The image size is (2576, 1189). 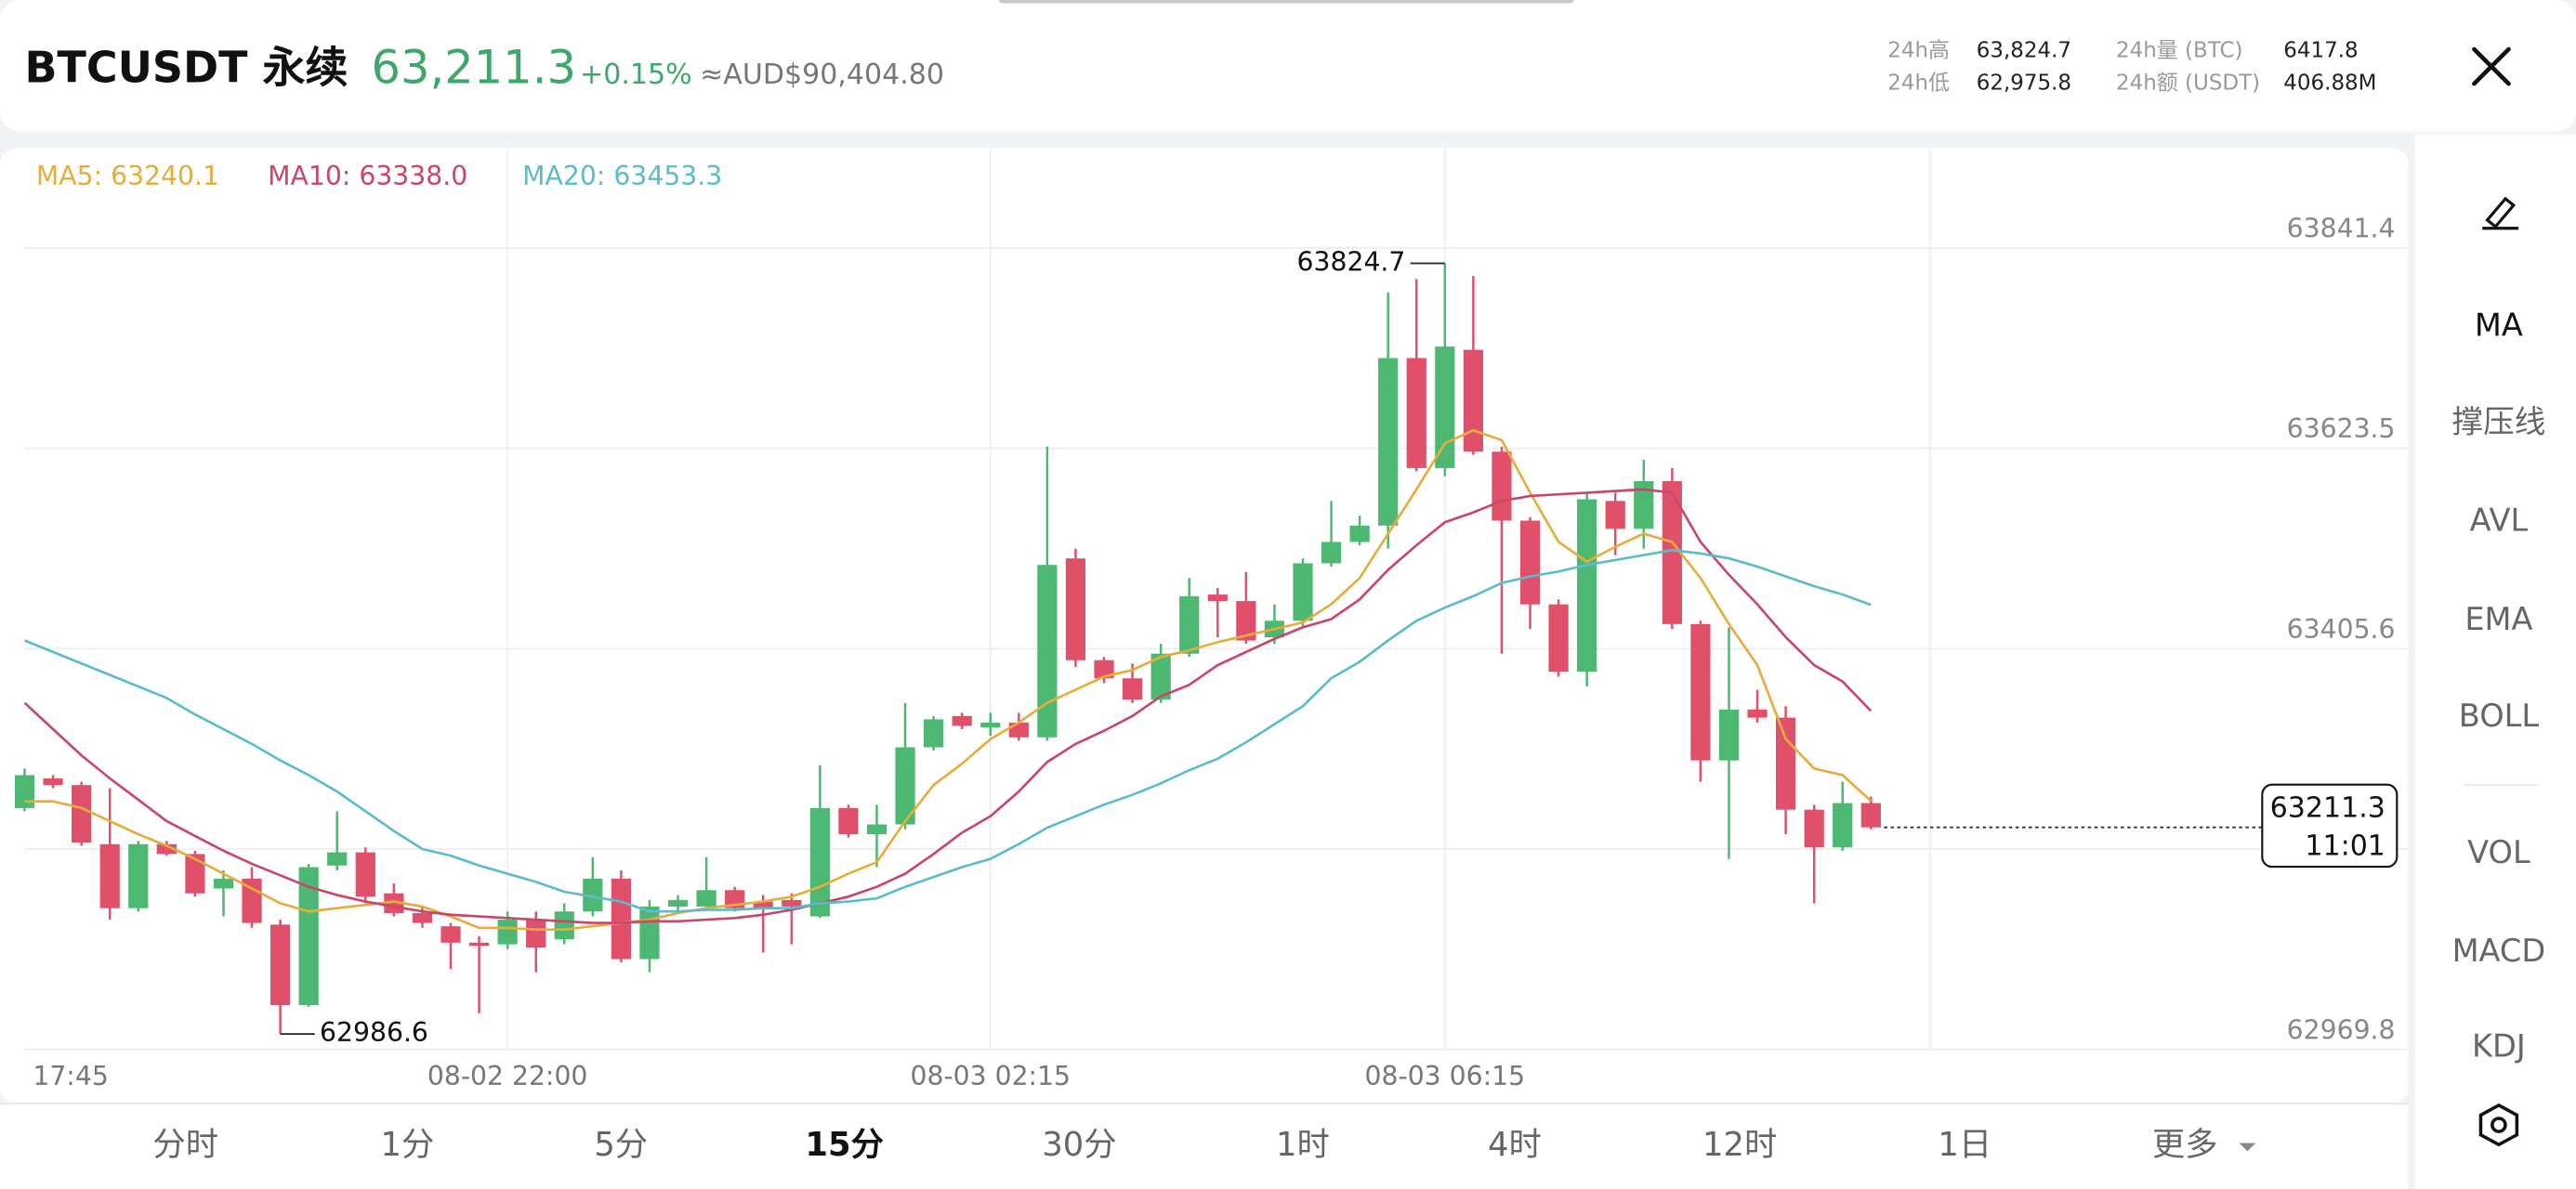 What do you see at coordinates (2327, 808) in the screenshot?
I see `price-box-value: 63211.3` at bounding box center [2327, 808].